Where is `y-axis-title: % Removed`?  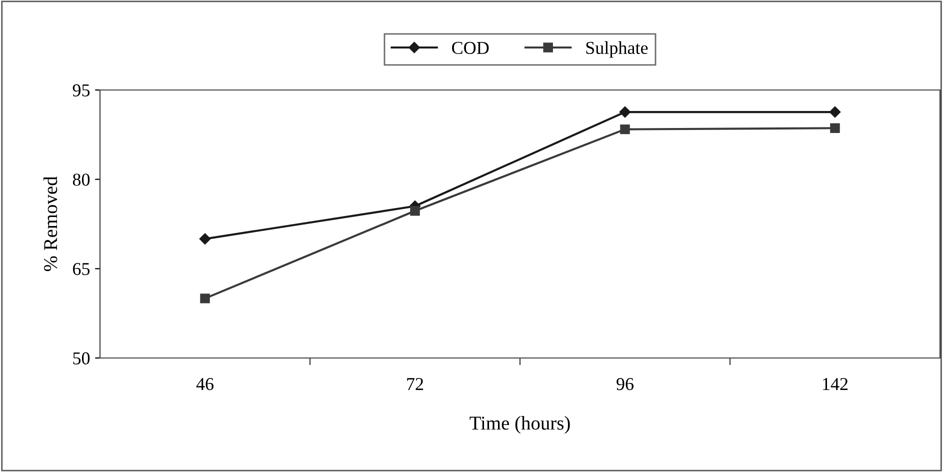 y-axis-title: % Removed is located at coordinates (50, 224).